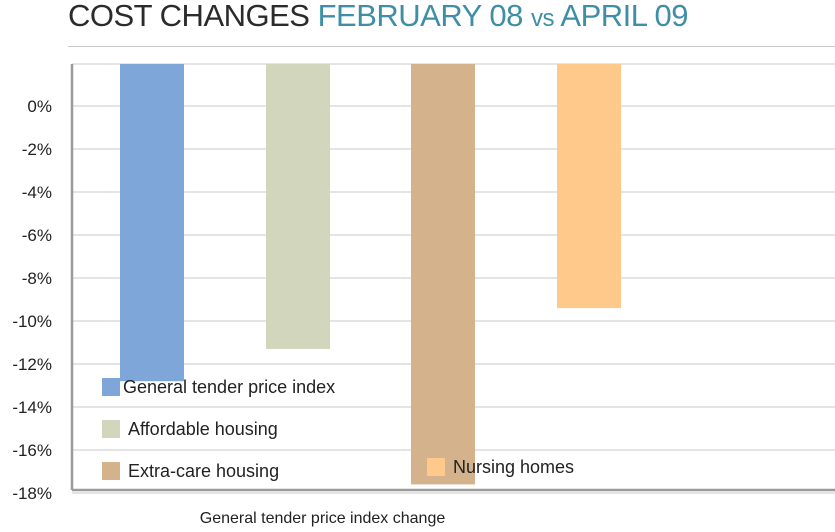  Describe the element at coordinates (32, 321) in the screenshot. I see `y-tick-label: -10%` at that location.